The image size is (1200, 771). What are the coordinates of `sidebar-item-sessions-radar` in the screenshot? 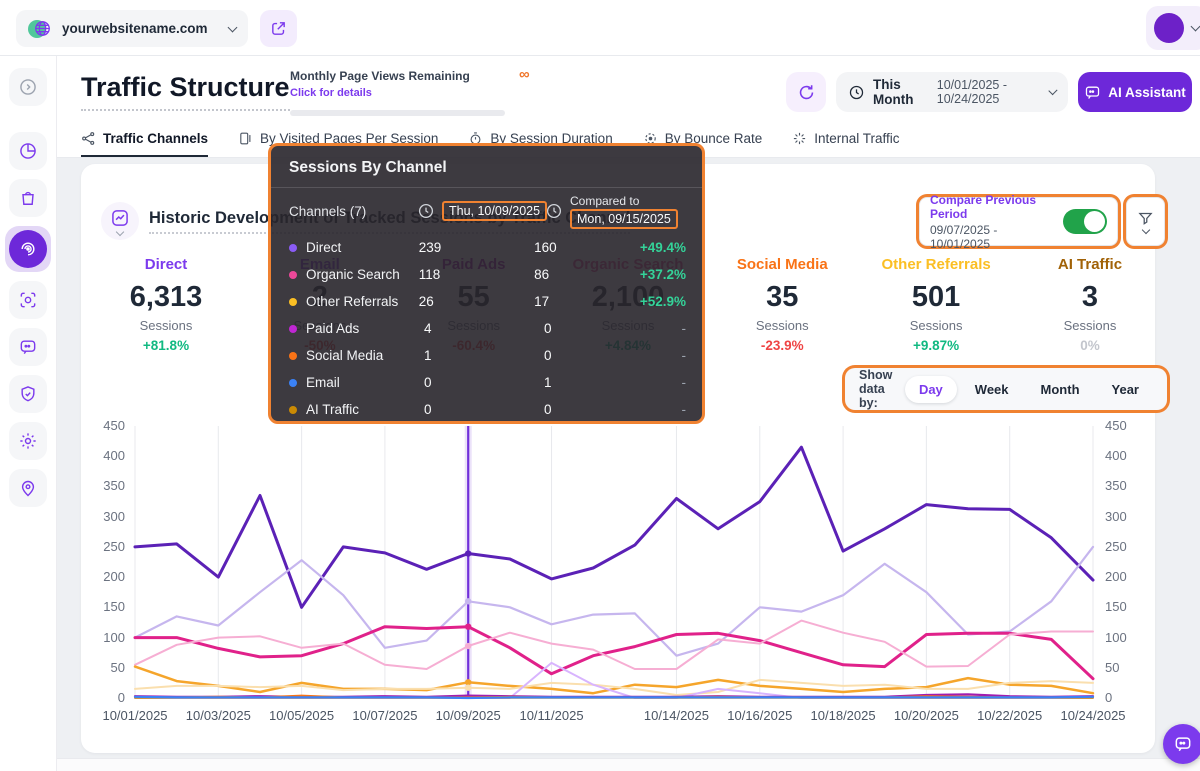 It's located at (28, 249).